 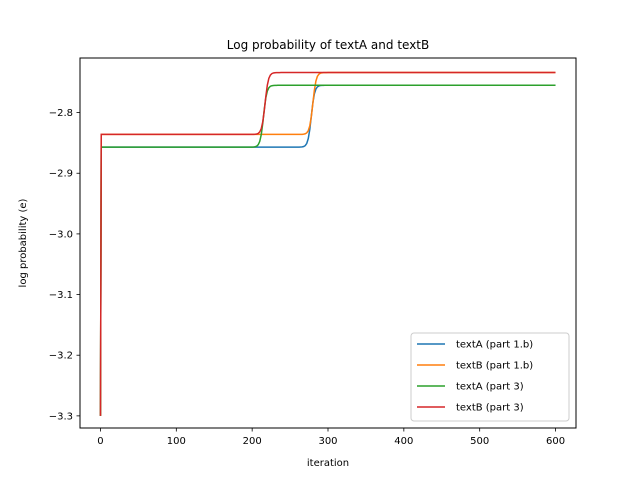 What do you see at coordinates (328, 463) in the screenshot?
I see `x-axis-label: iteration` at bounding box center [328, 463].